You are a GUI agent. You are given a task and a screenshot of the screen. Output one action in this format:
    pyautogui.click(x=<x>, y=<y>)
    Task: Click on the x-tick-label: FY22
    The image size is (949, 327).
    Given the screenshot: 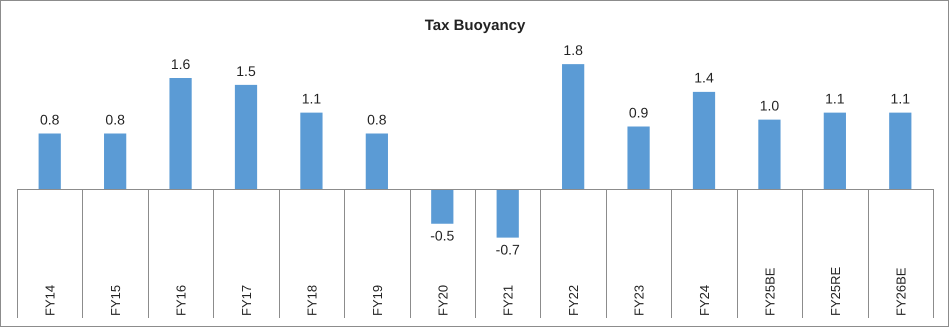 What is the action you would take?
    pyautogui.click(x=574, y=300)
    